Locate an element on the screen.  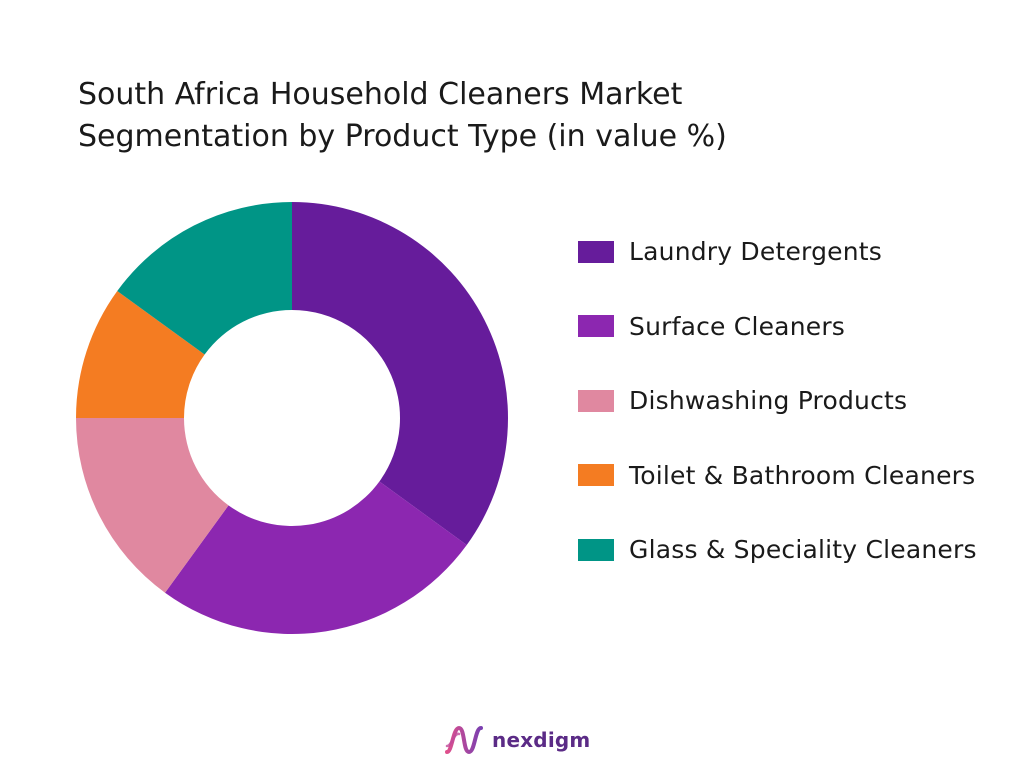
legend-item-surface-cleaners: Surface Cleaners is located at coordinates (777, 326).